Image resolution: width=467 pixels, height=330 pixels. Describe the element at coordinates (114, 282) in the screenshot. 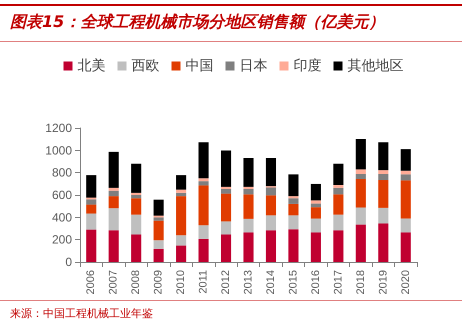

I see `x-tick-label: 2007` at that location.